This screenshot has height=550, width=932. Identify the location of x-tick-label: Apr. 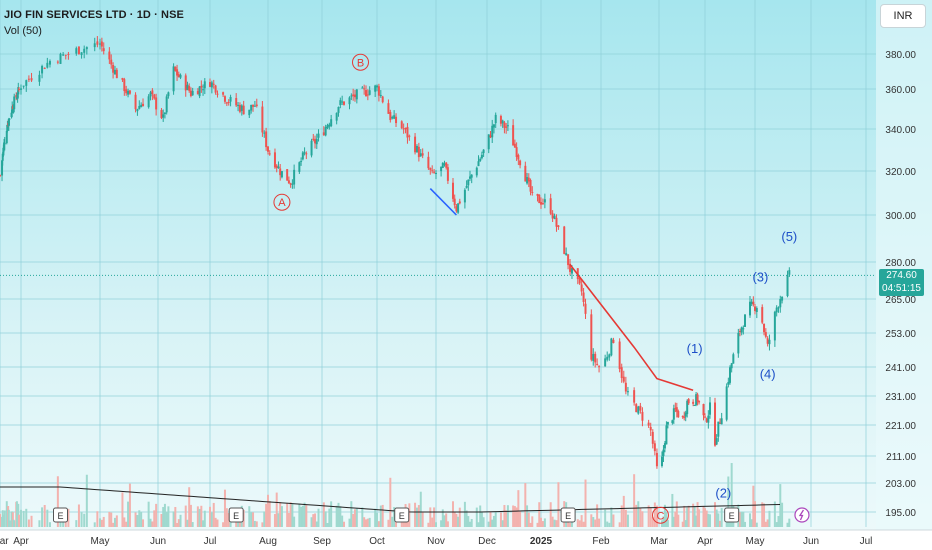
(21, 541).